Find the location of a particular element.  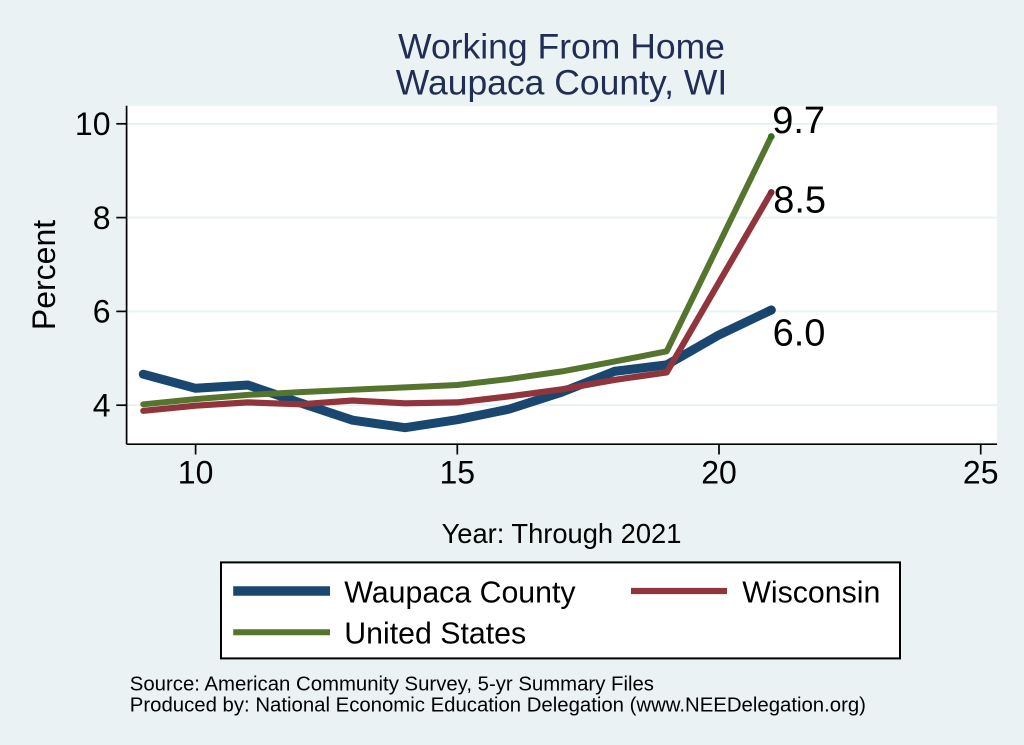

svg-text: 8 is located at coordinates (102, 218).